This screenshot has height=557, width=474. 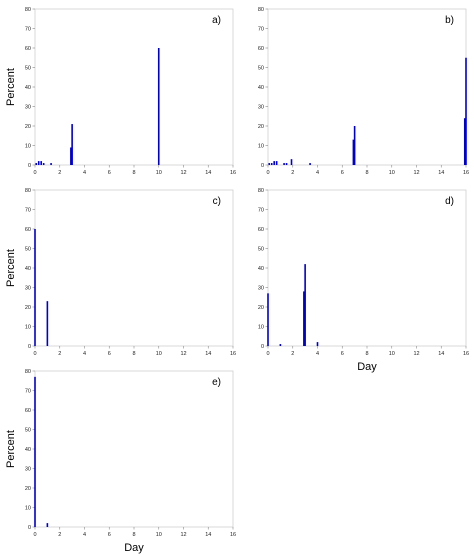 I want to click on panel-label: b), so click(x=449, y=20).